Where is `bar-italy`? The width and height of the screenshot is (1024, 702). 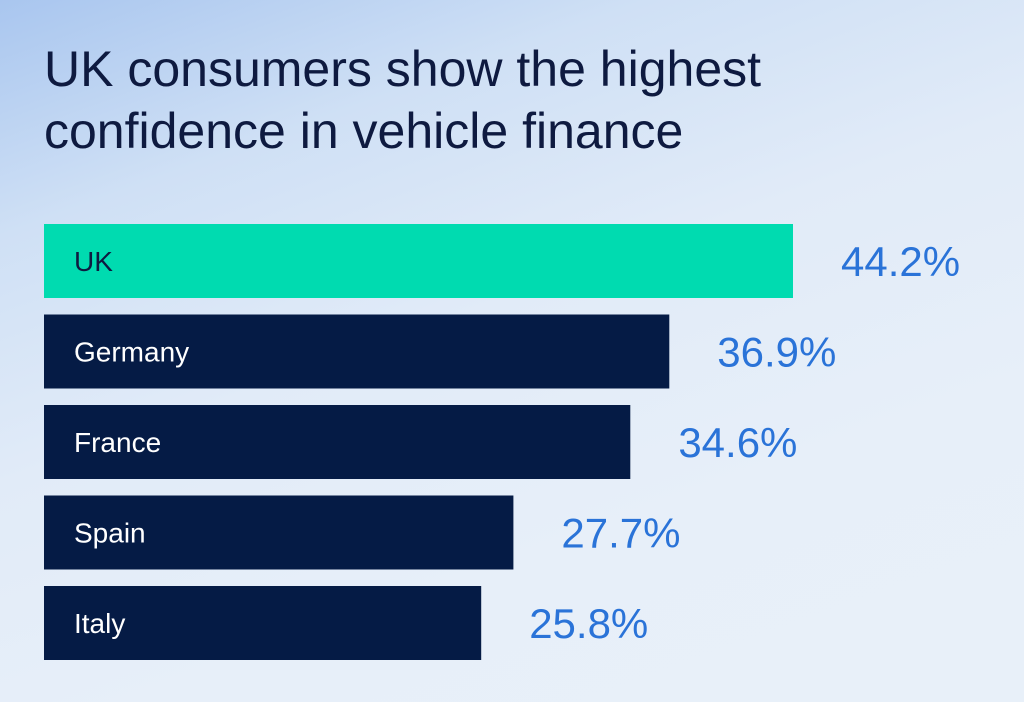
bar-italy is located at coordinates (263, 623).